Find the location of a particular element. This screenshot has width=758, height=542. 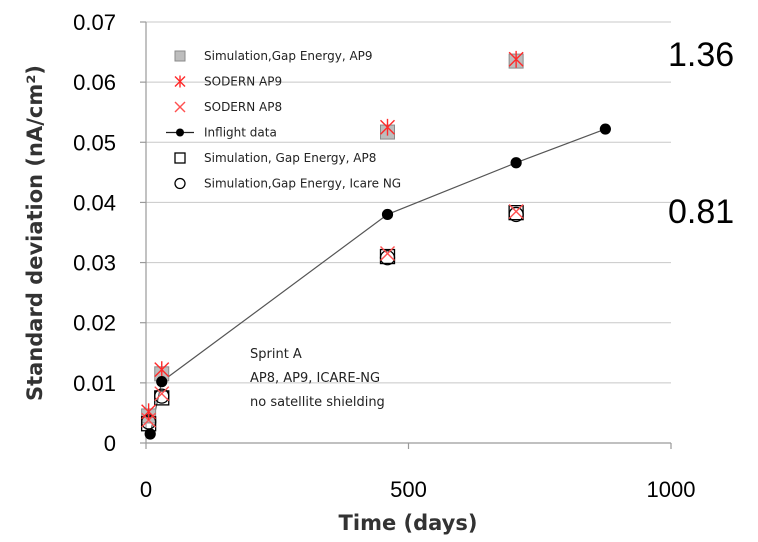

legend-label: Simulation,Gap Energy, AP9 is located at coordinates (288, 56).